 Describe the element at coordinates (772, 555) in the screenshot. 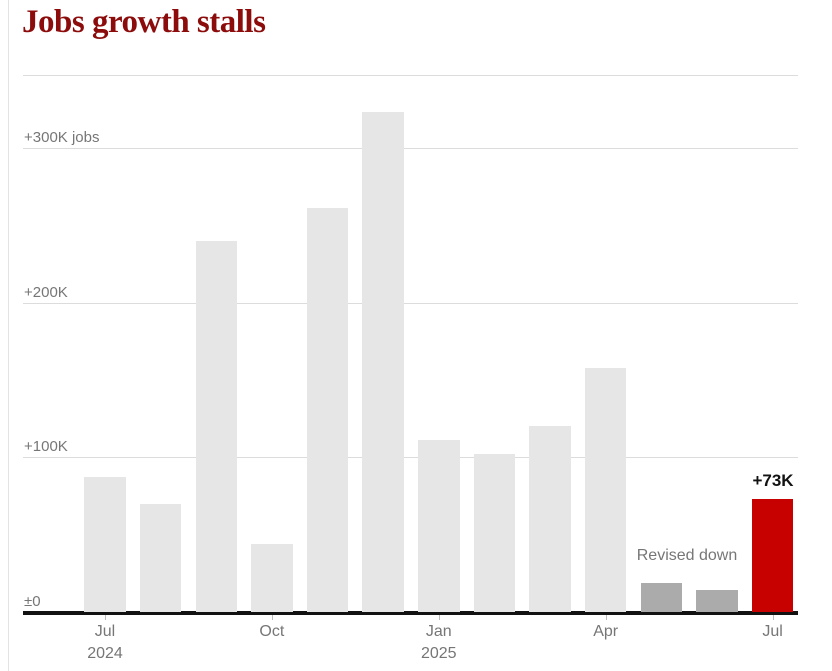

I see `bar-jul-2025` at that location.